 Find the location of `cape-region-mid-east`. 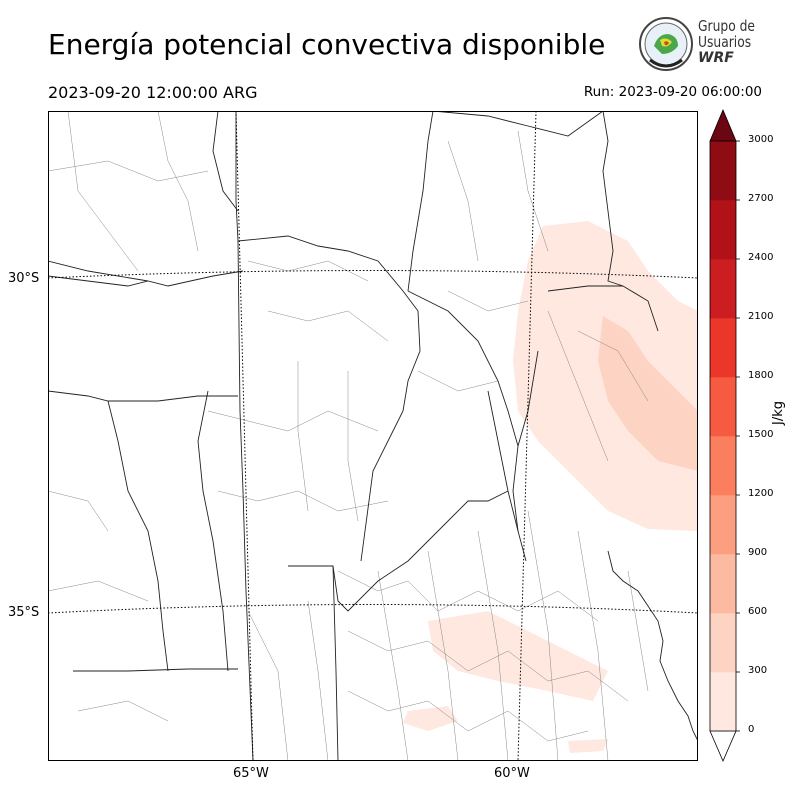

cape-region-mid-east is located at coordinates (648, 393).